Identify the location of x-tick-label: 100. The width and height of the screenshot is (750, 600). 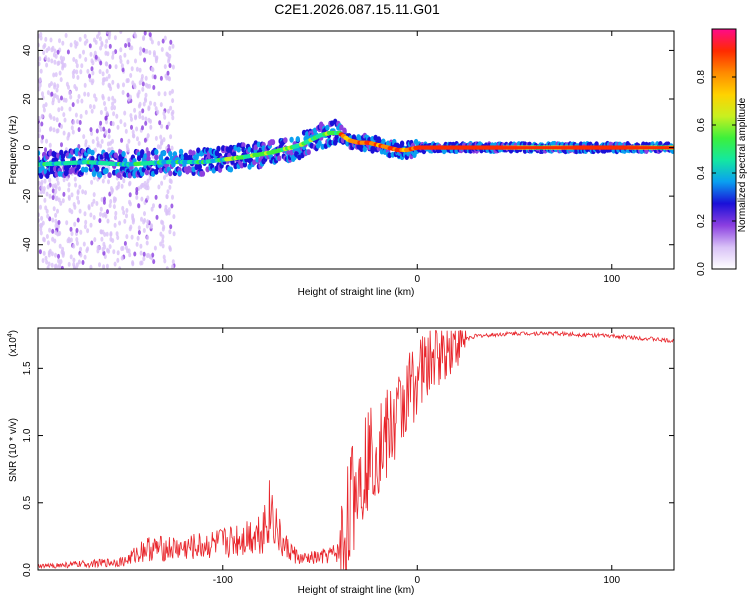
(611, 279).